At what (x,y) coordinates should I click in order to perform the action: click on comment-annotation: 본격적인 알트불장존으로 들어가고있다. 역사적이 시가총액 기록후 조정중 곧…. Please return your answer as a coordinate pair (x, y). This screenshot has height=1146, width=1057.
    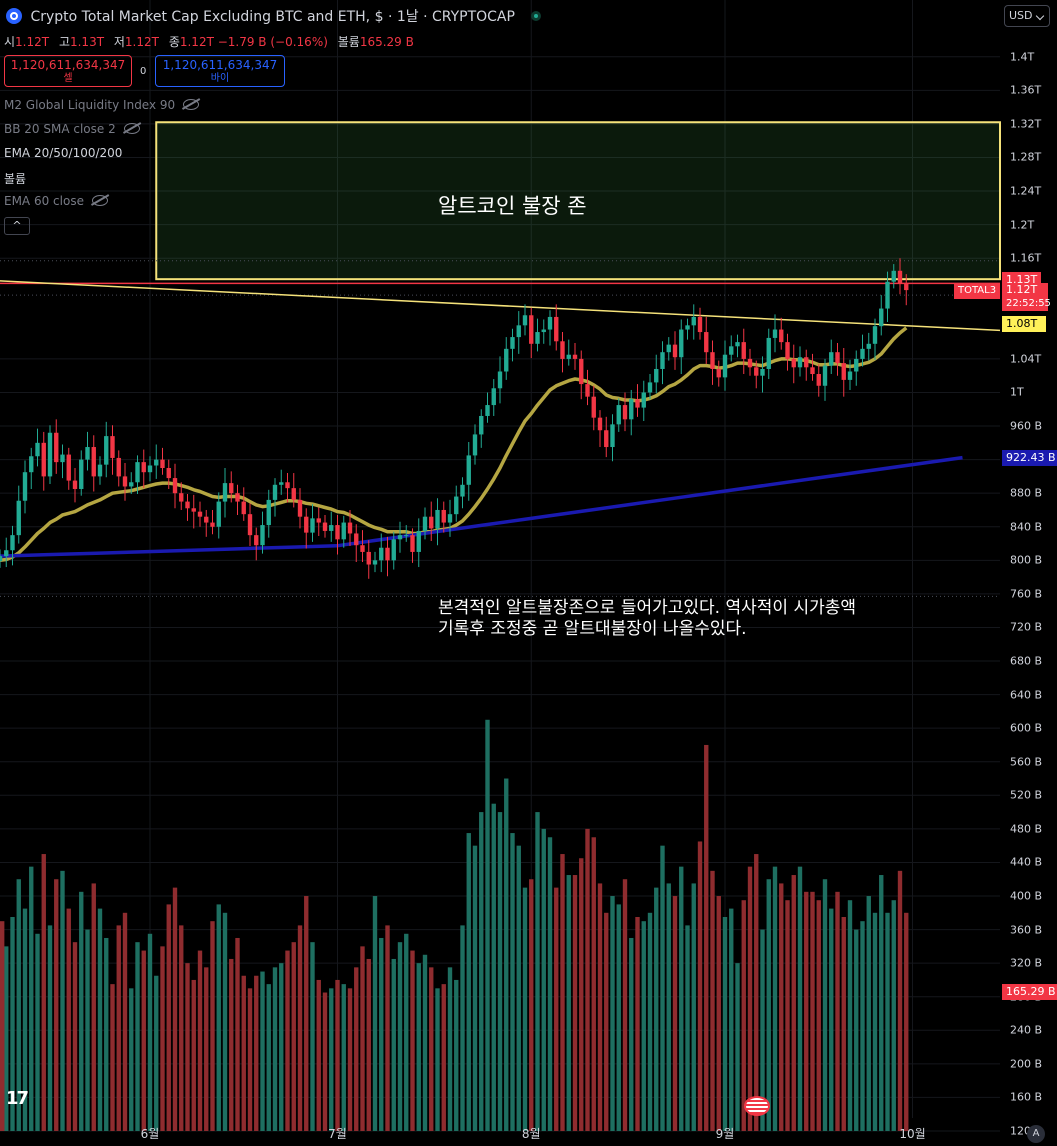
    Looking at the image, I should click on (647, 619).